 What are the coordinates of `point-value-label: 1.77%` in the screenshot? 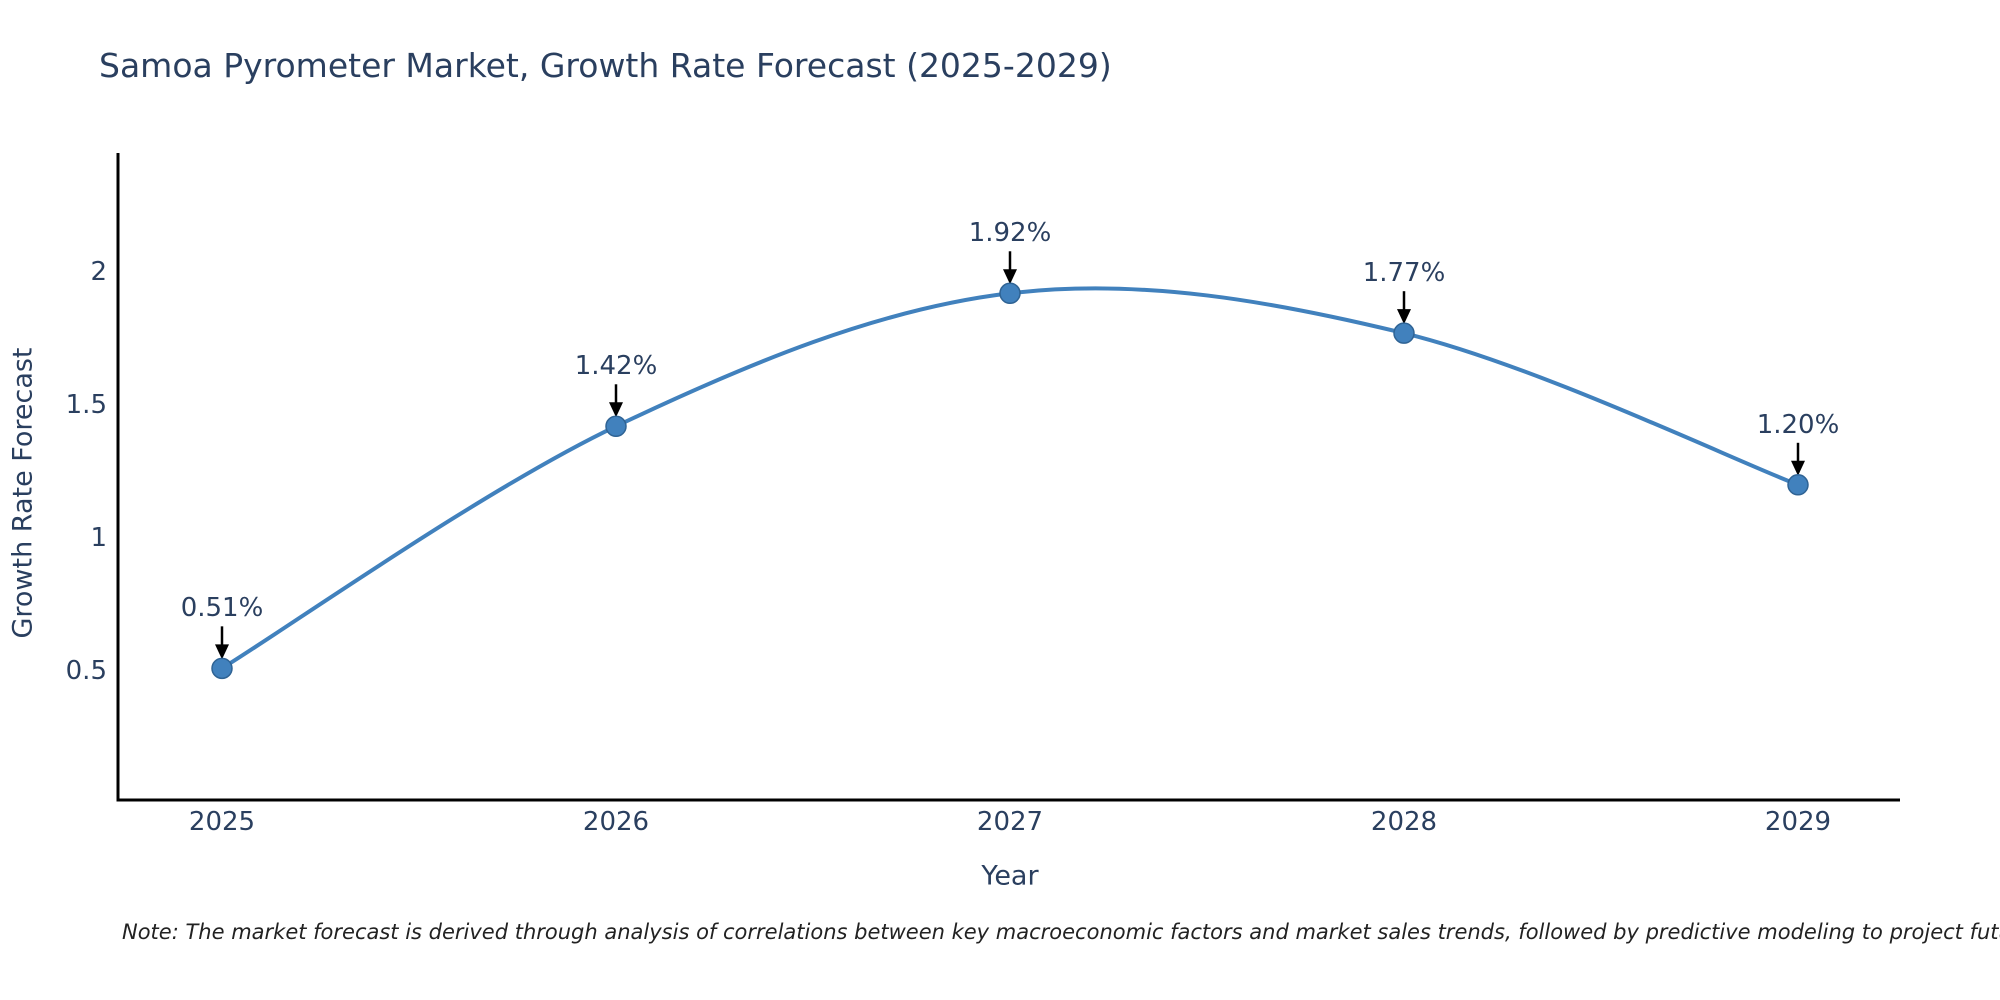 It's located at (1404, 273).